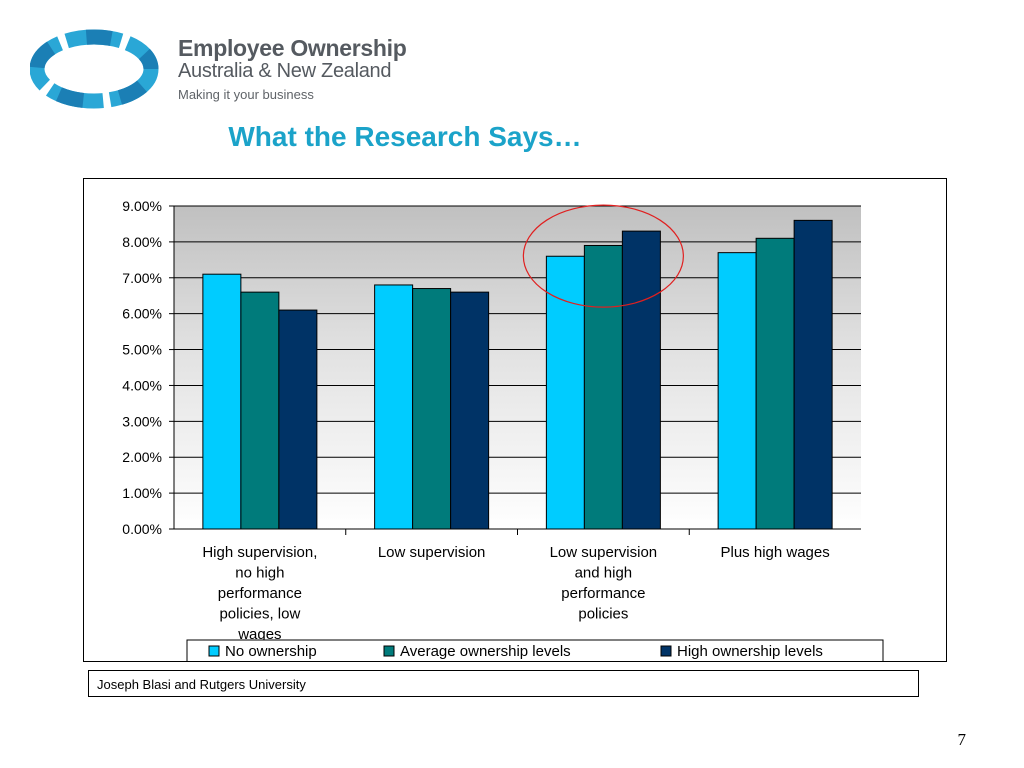 The image size is (1024, 768). What do you see at coordinates (750, 651) in the screenshot?
I see `legend-label: High ownership levels` at bounding box center [750, 651].